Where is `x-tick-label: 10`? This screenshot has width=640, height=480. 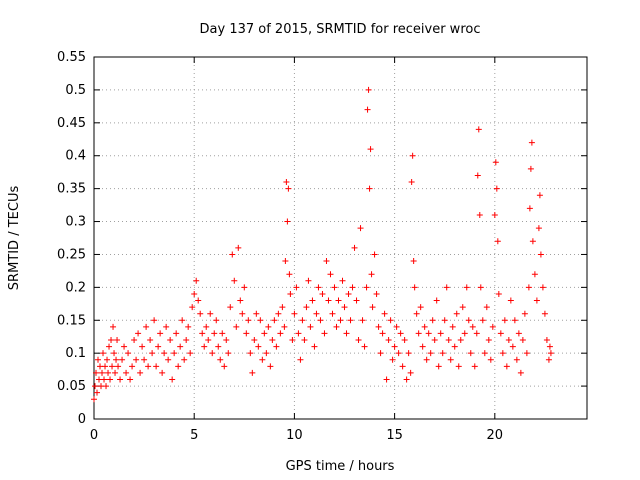
x-tick-label: 10 is located at coordinates (294, 435).